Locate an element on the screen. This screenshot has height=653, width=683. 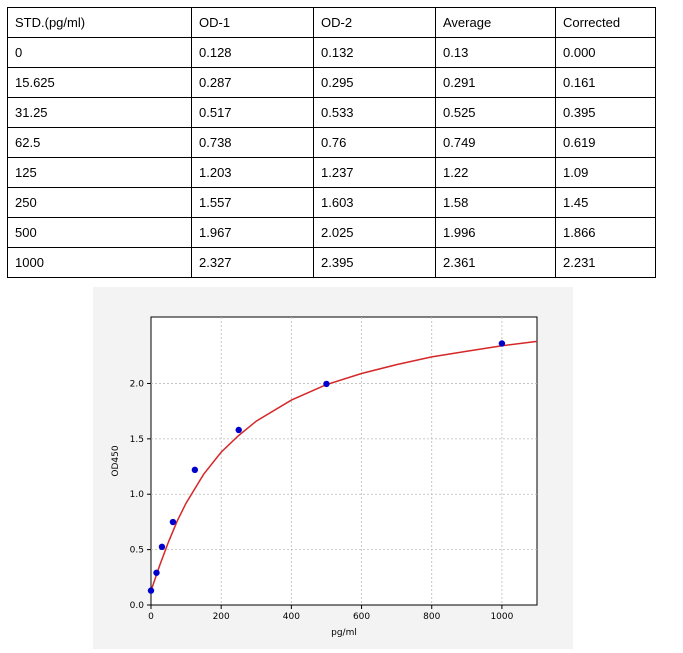
table-header-cell: STD.(pg/ml) is located at coordinates (99, 22).